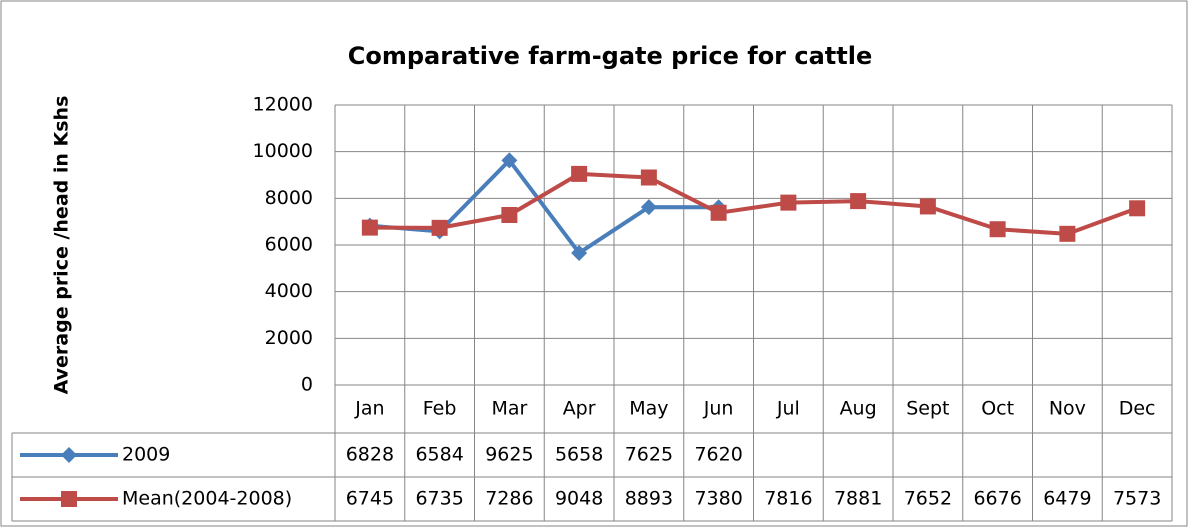  Describe the element at coordinates (1067, 409) in the screenshot. I see `x-tick-label: Nov` at that location.